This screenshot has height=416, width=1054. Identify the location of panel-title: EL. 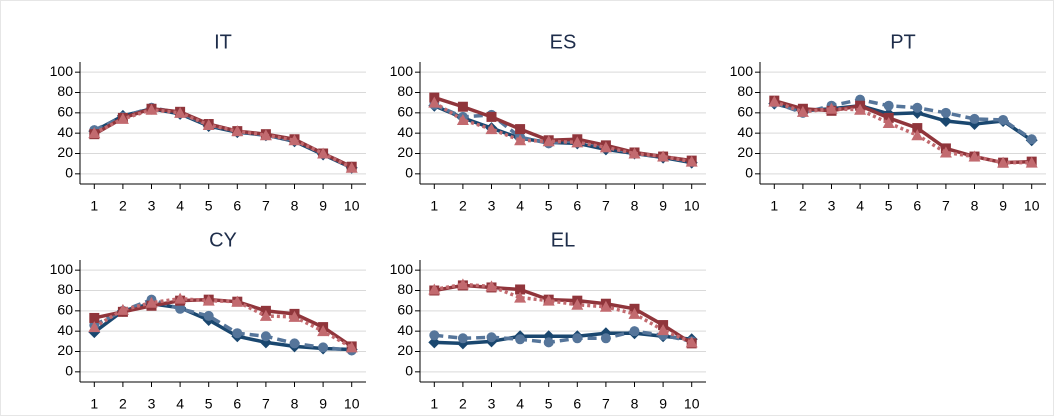
(563, 240).